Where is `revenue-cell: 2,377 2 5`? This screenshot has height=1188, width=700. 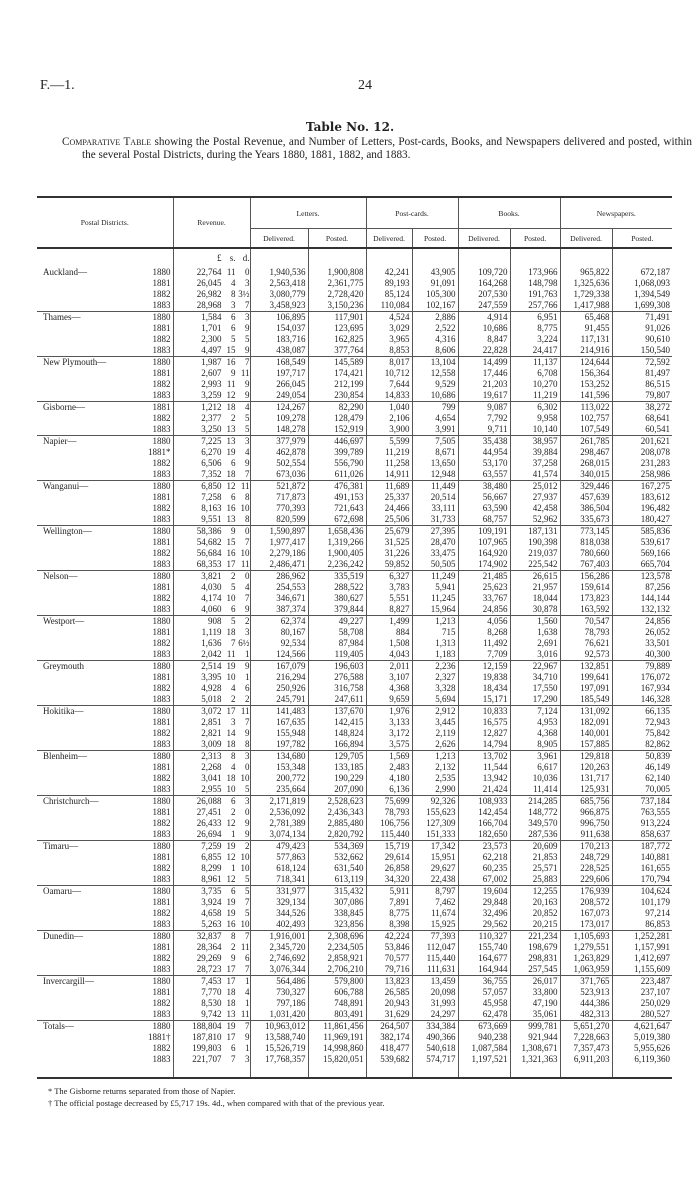 revenue-cell: 2,377 2 5 is located at coordinates (211, 418).